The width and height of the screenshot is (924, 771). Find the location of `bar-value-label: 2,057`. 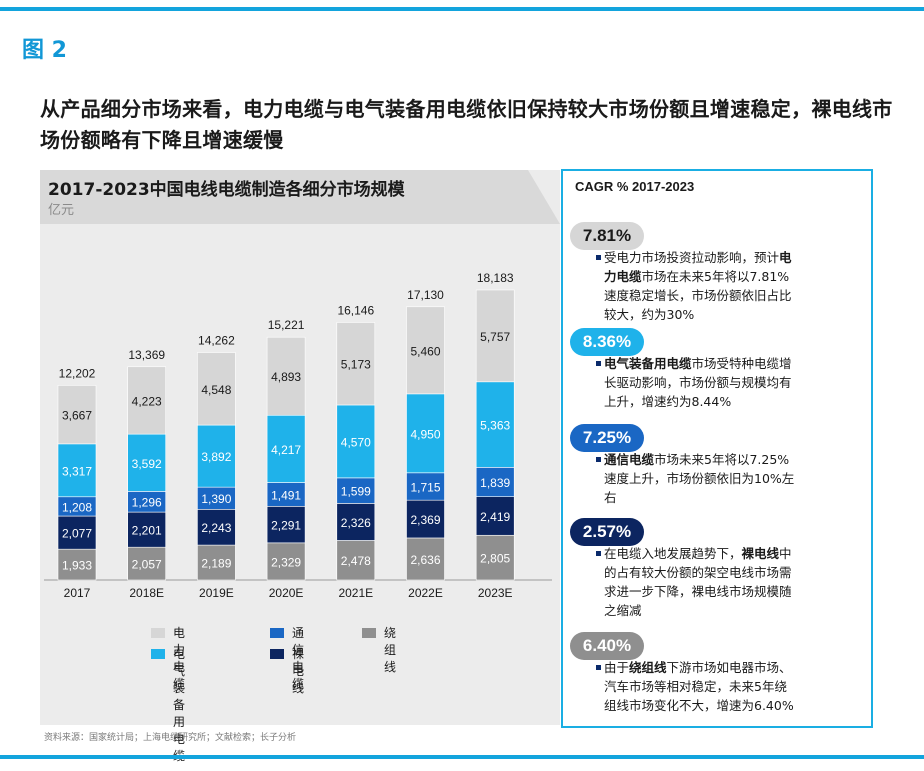

bar-value-label: 2,057 is located at coordinates (147, 565).